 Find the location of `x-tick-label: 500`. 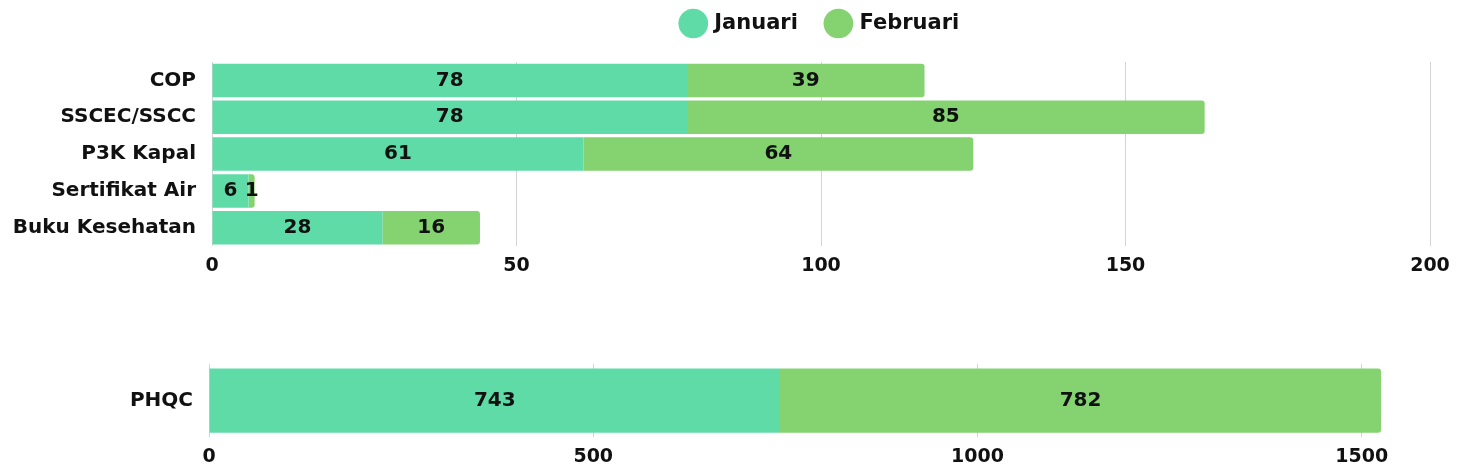

x-tick-label: 500 is located at coordinates (593, 454).